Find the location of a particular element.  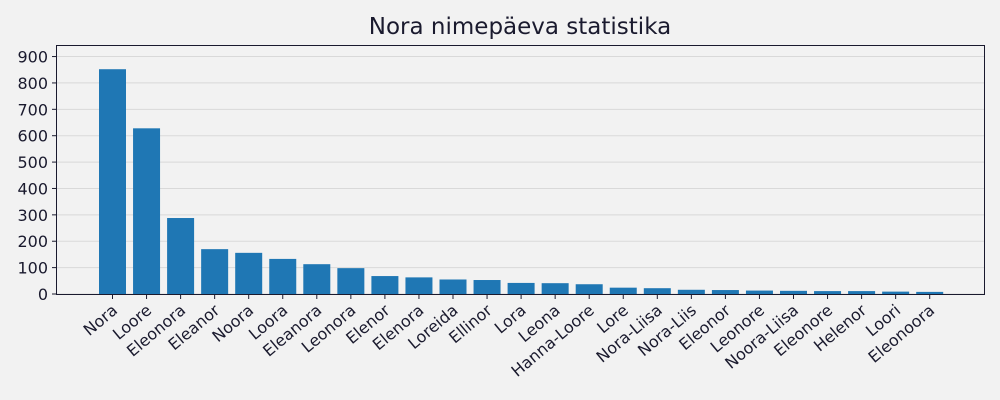

y-tick-label: 0 is located at coordinates (43, 294).